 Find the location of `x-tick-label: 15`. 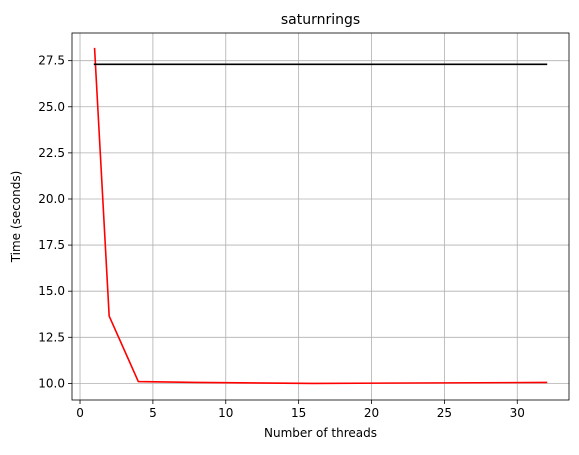

x-tick-label: 15 is located at coordinates (298, 413).